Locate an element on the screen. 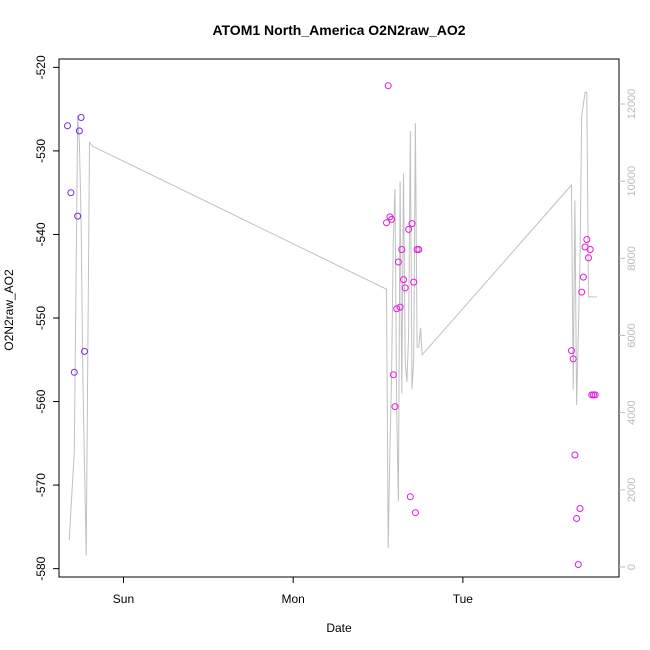 The image size is (650, 650). y-left-tick-label: -530 is located at coordinates (41, 151).